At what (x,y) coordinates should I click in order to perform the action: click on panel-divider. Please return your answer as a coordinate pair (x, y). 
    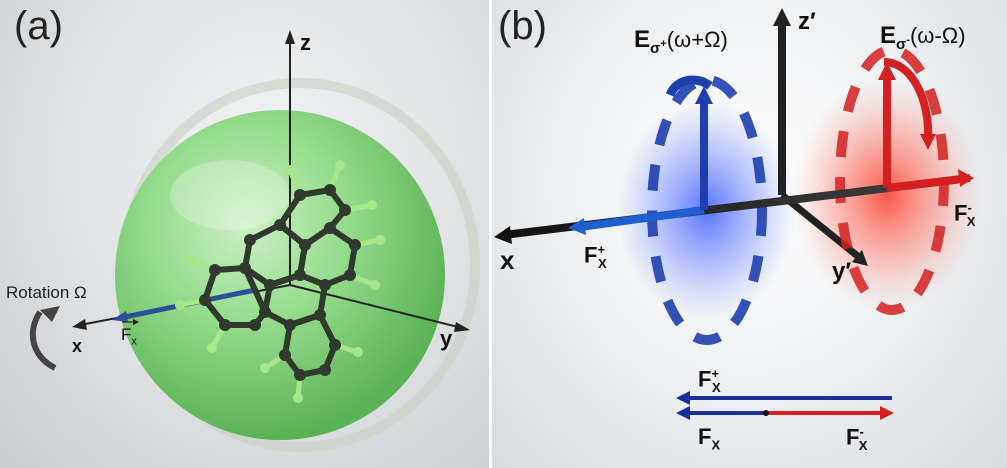
    Looking at the image, I should click on (490, 234).